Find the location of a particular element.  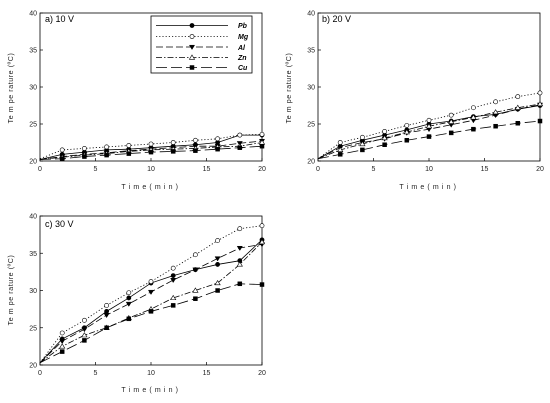

legend-label-mg: Mg is located at coordinates (243, 37).